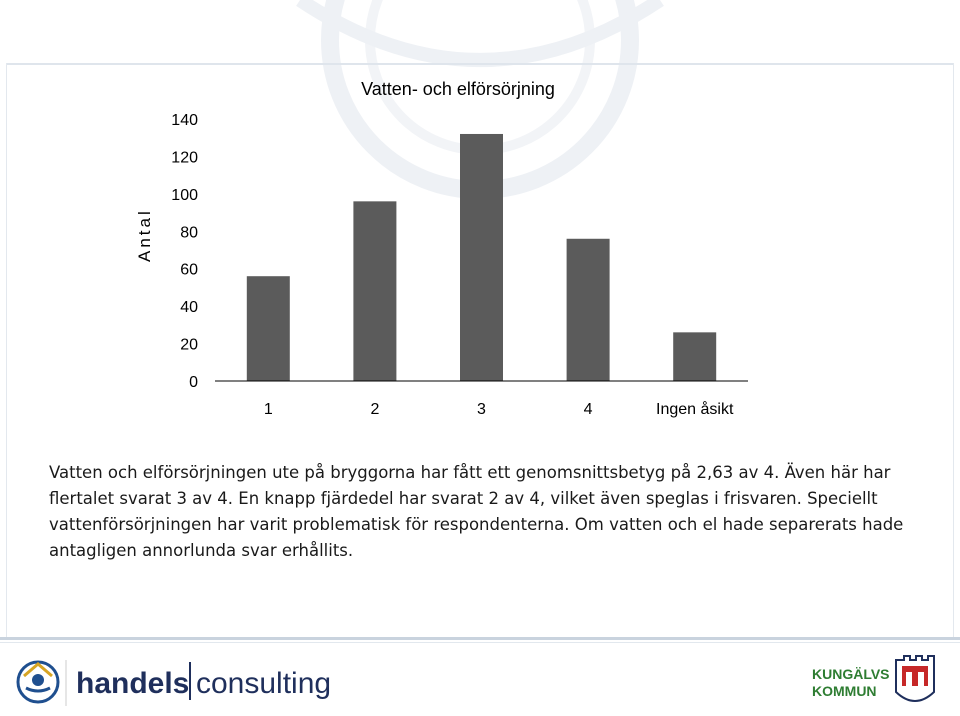  What do you see at coordinates (184, 120) in the screenshot?
I see `y-tick-label: 140` at bounding box center [184, 120].